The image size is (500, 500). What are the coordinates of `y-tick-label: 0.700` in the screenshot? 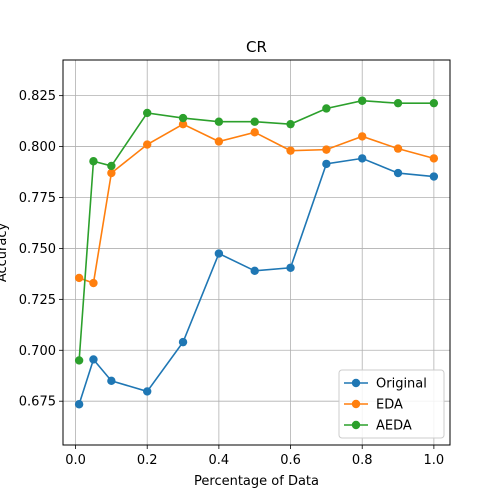 It's located at (37, 351).